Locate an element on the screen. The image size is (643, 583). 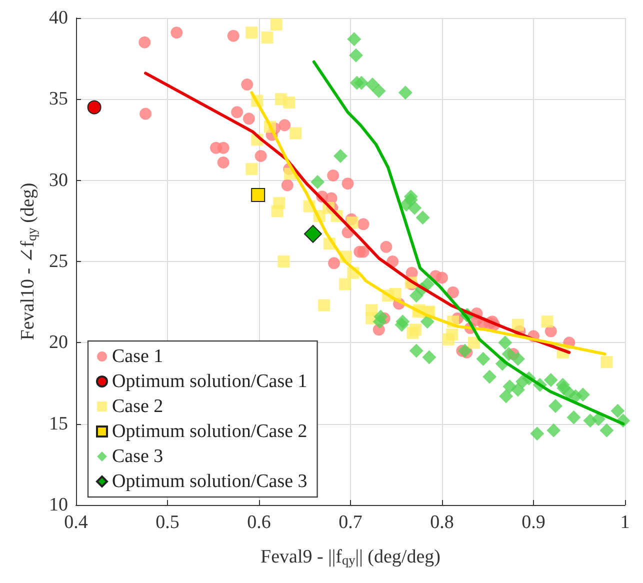
y-tick-label: 15 is located at coordinates (58, 423).